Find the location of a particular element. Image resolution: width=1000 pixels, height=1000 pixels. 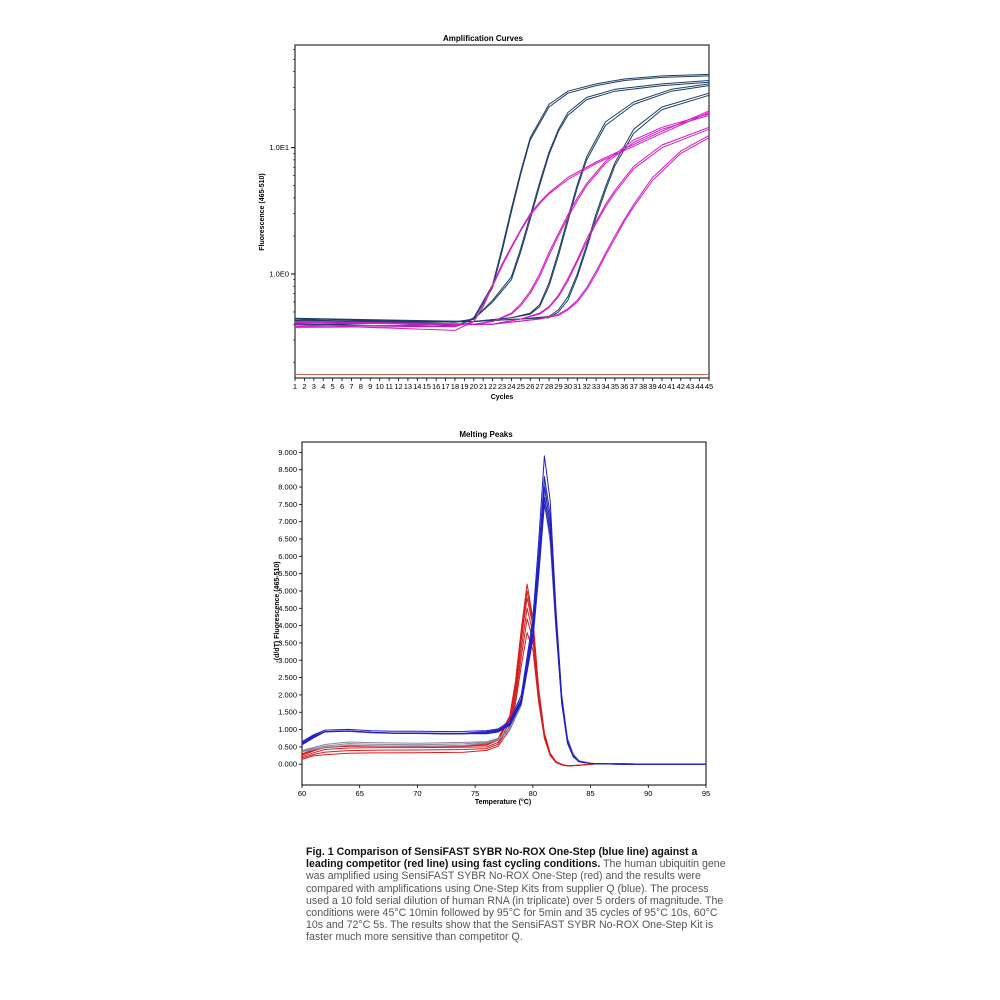

amp-x-tick-label: 38 is located at coordinates (643, 386).